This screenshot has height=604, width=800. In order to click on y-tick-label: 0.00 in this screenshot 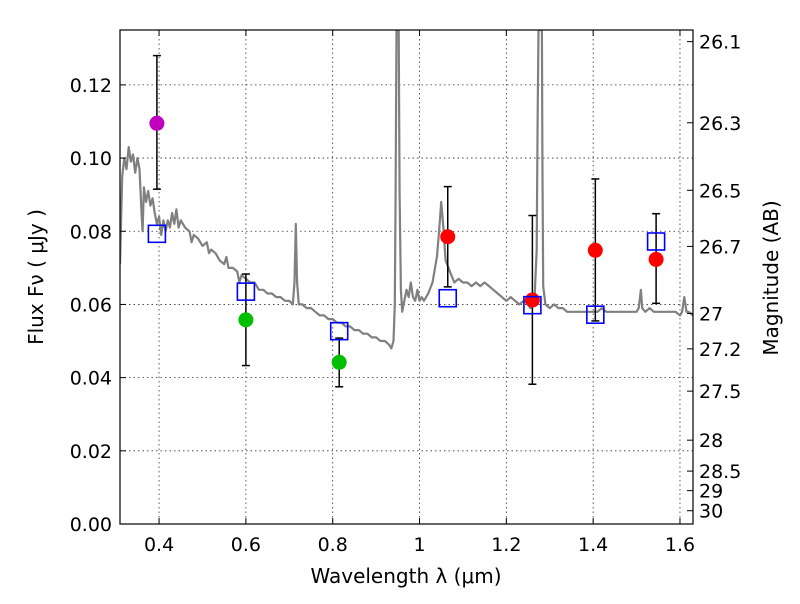, I will do `click(91, 525)`.